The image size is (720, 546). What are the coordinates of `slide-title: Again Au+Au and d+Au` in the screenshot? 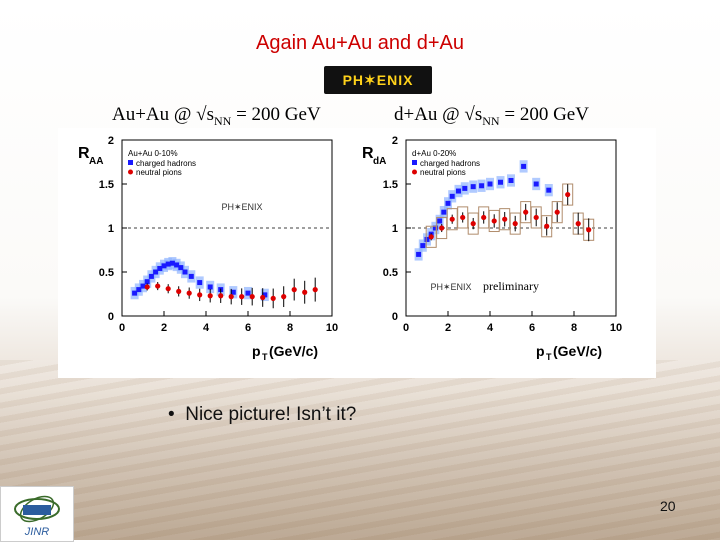 It's located at (360, 43).